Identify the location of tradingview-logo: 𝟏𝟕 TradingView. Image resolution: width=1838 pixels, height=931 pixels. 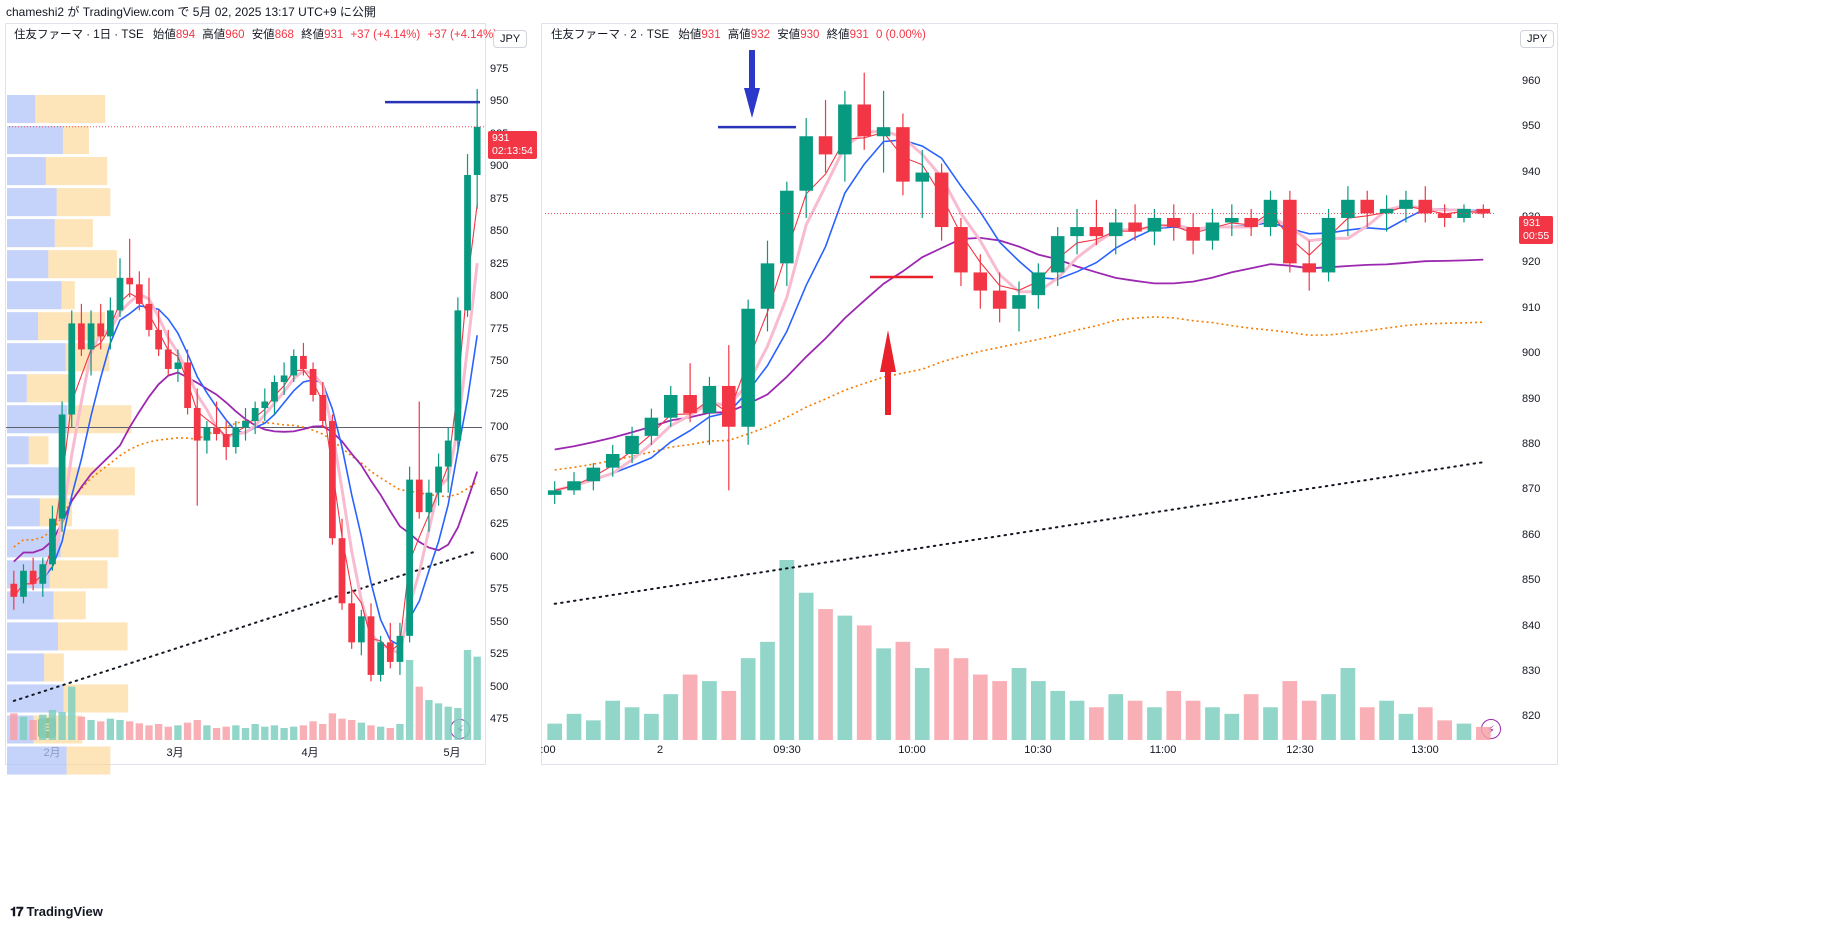
(56, 912).